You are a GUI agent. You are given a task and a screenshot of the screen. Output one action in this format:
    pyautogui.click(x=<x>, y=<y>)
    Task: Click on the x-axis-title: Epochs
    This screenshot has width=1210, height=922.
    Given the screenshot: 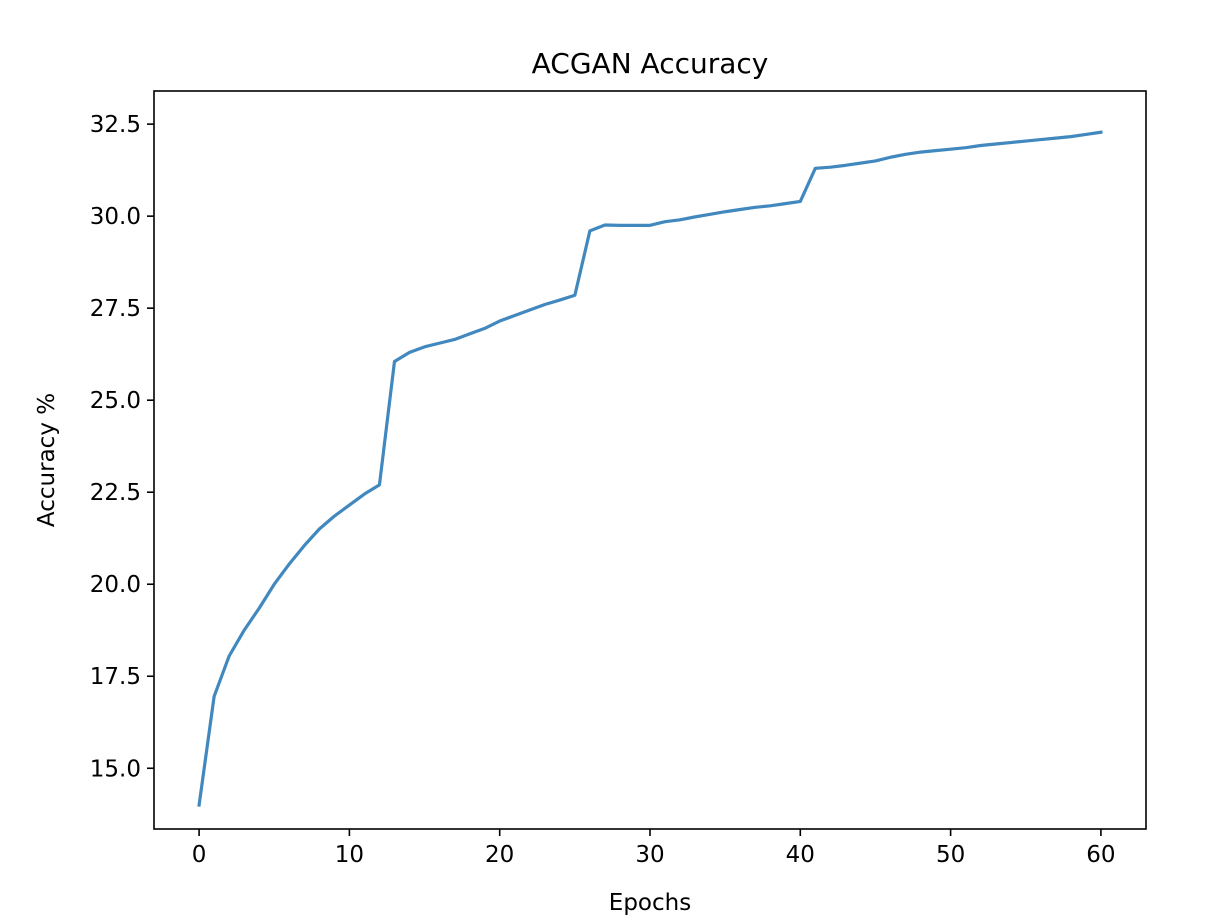 What is the action you would take?
    pyautogui.click(x=650, y=903)
    